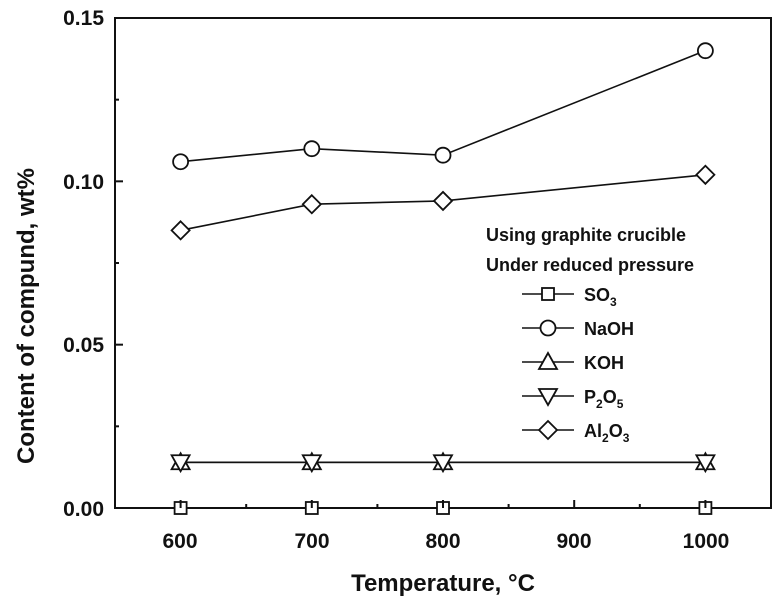 The image size is (780, 608). What do you see at coordinates (26, 316) in the screenshot?
I see `y-axis-title: Content of compund, wt%` at bounding box center [26, 316].